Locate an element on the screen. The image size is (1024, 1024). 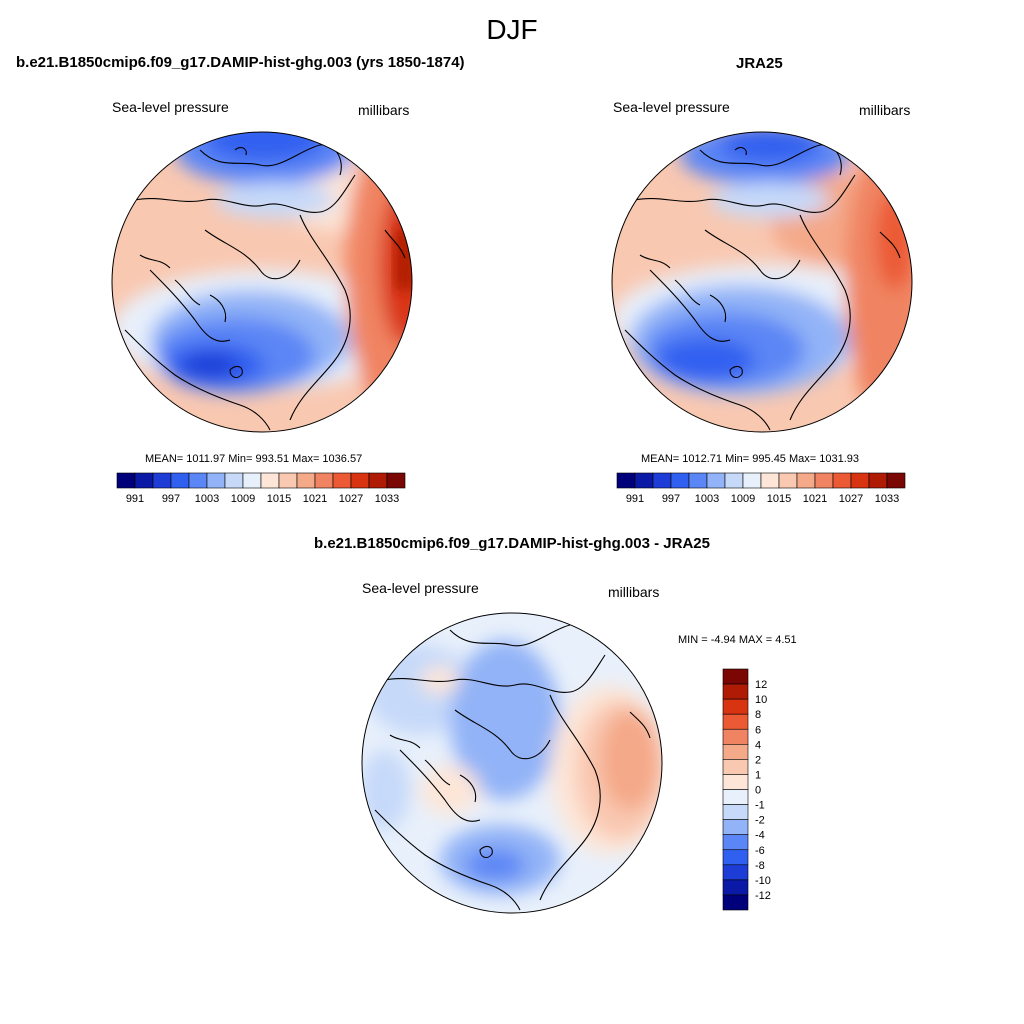
diff-colorbar-tick-label: -6 is located at coordinates (760, 851).